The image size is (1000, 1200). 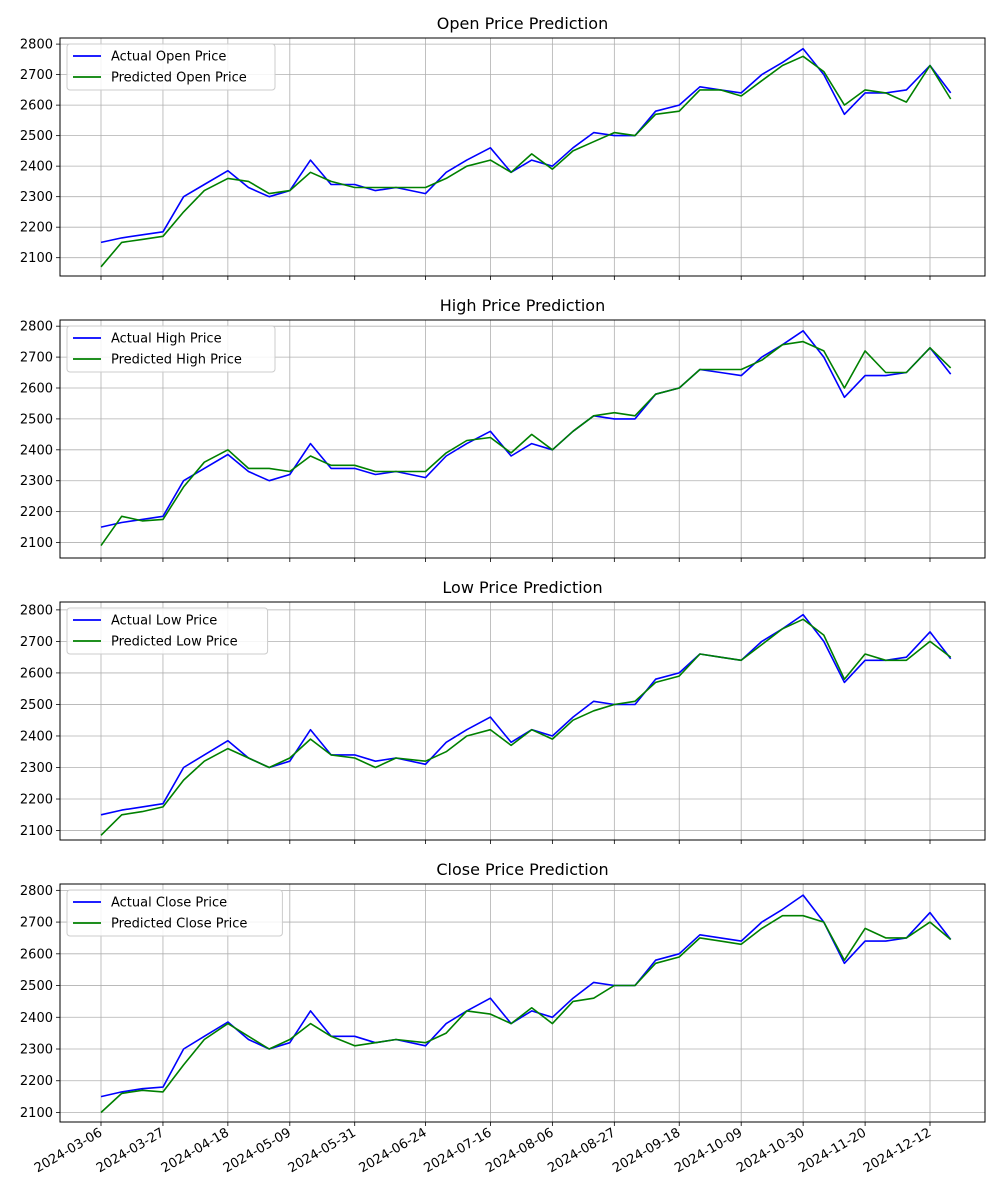 What do you see at coordinates (168, 57) in the screenshot?
I see `legend-label: Actual Open Price` at bounding box center [168, 57].